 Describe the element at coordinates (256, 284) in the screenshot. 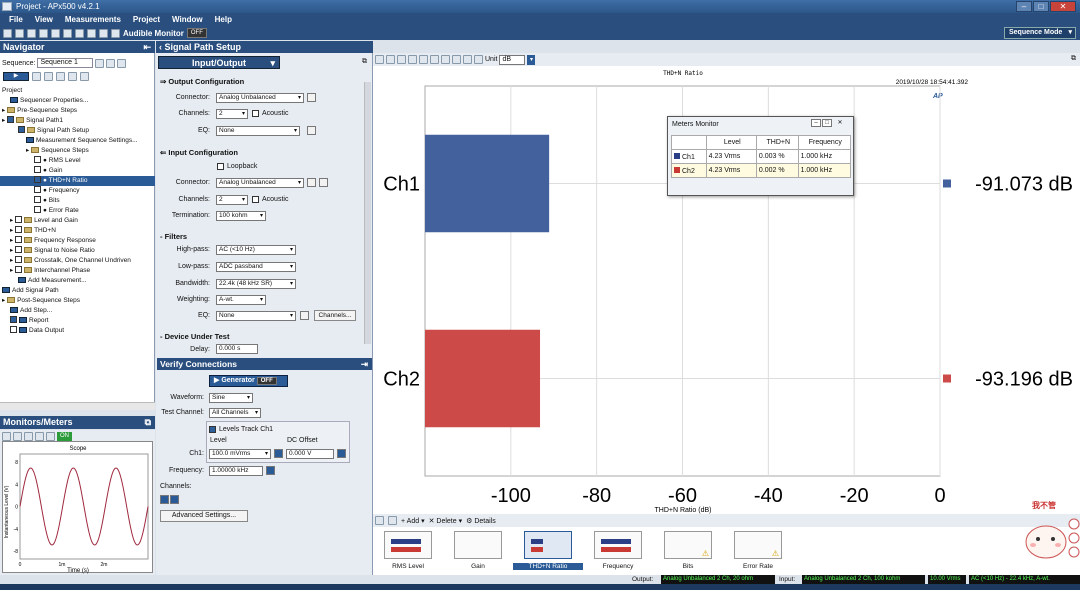

I see `bandwidth-select: 22.4k (48 kHz SR)` at that location.